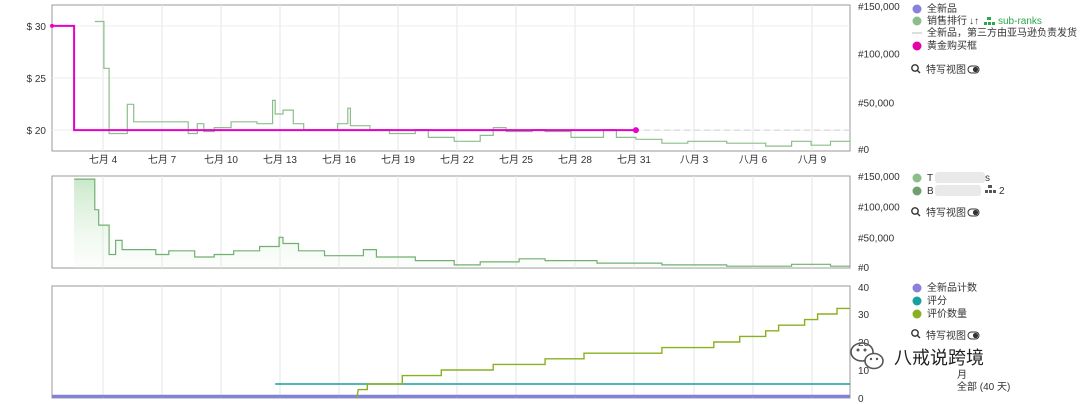 The height and width of the screenshot is (404, 1080). I want to click on x-tick-label: 七月 7, so click(162, 160).